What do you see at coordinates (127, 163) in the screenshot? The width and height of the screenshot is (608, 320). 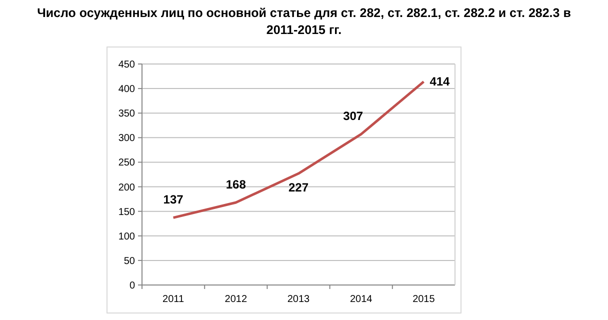 I see `y-tick-label: 250` at bounding box center [127, 163].